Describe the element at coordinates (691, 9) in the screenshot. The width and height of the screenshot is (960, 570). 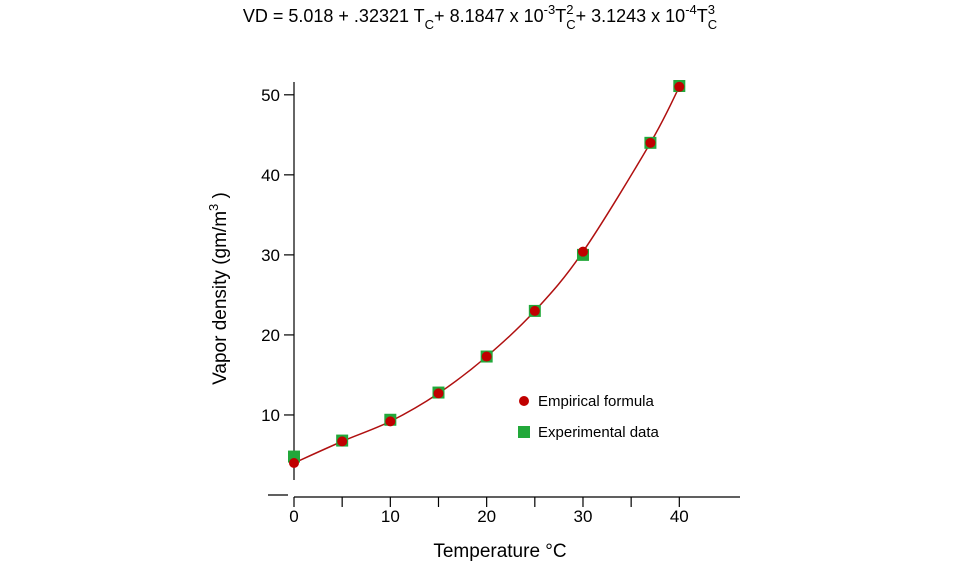
I see `title-part: -4` at that location.